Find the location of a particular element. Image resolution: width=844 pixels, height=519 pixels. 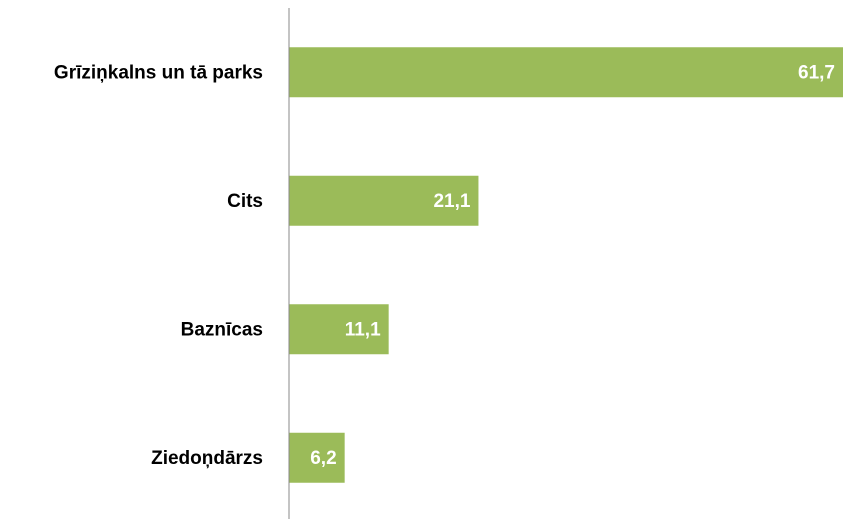

value-label: 6,2 is located at coordinates (323, 458).